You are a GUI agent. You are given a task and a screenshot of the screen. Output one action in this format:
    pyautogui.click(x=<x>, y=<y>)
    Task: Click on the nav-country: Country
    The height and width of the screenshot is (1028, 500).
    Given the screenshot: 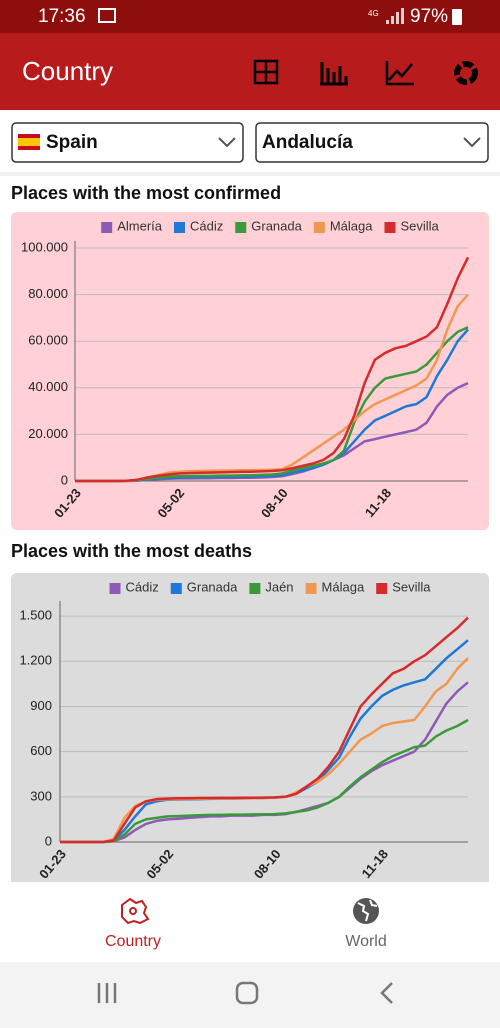 What is the action you would take?
    pyautogui.click(x=133, y=923)
    